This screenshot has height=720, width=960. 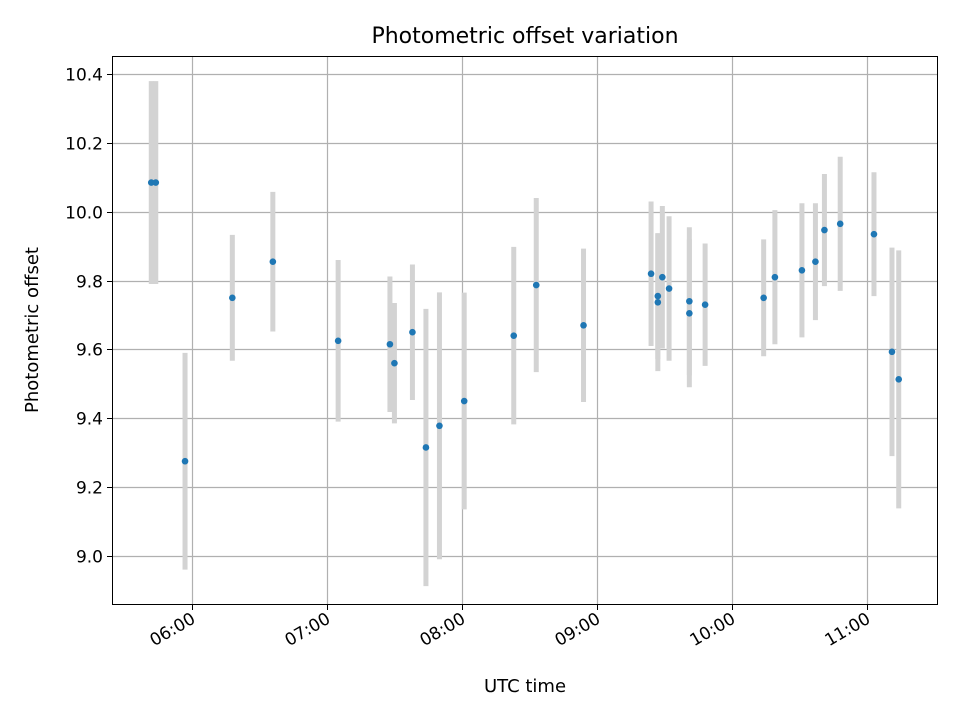 I want to click on y-axis: 9.0 9.2 9.4 9.6 9.8 10.0 10.2 10.4, so click(x=89, y=317).